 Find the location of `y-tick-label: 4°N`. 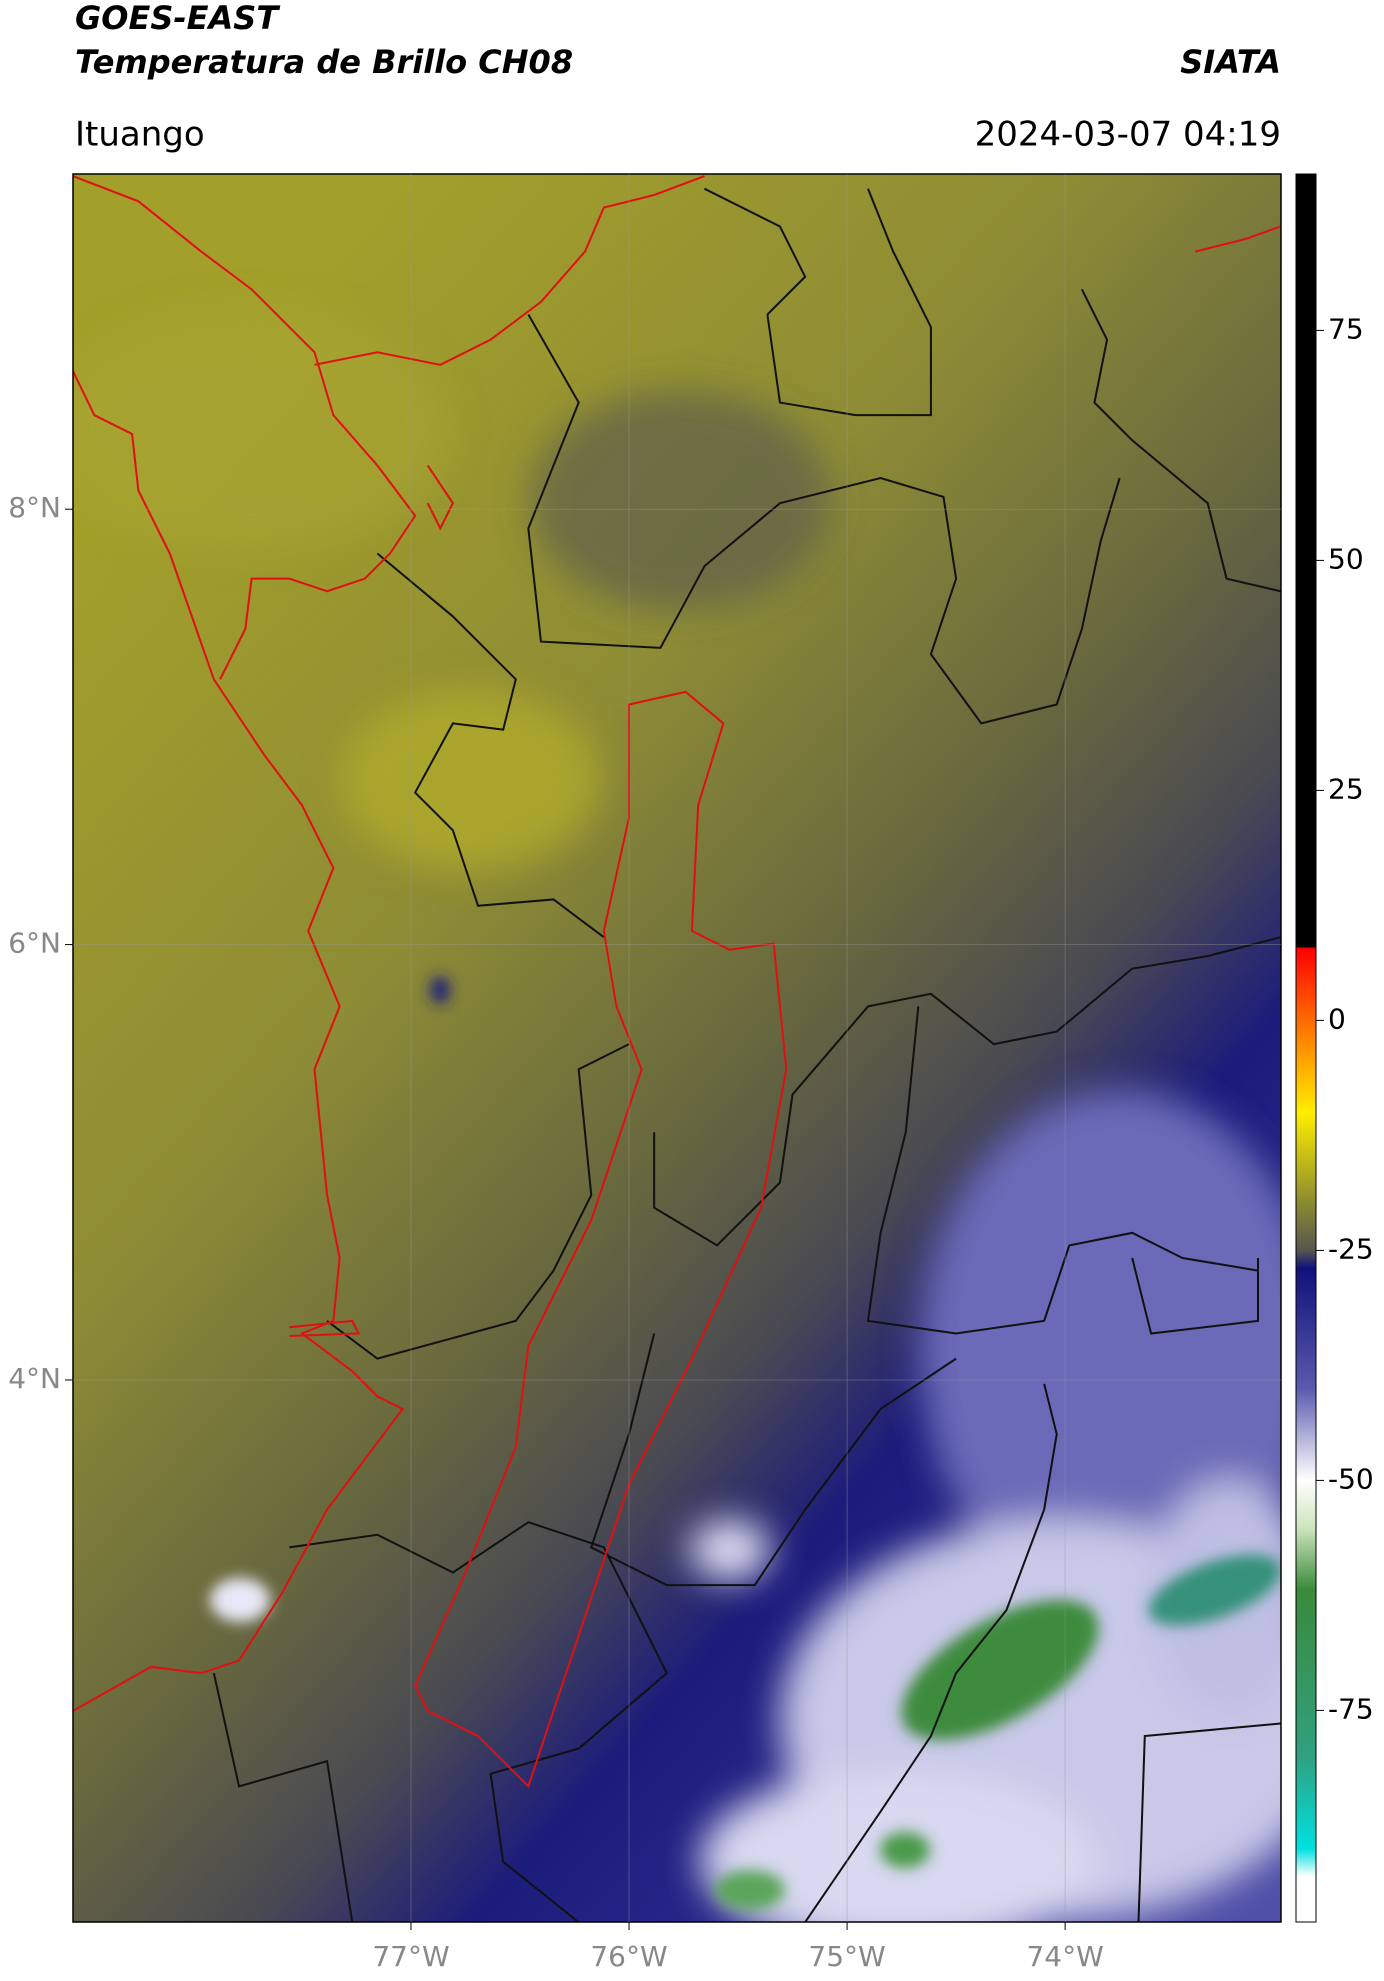

y-tick-label: 4°N is located at coordinates (34, 1378).